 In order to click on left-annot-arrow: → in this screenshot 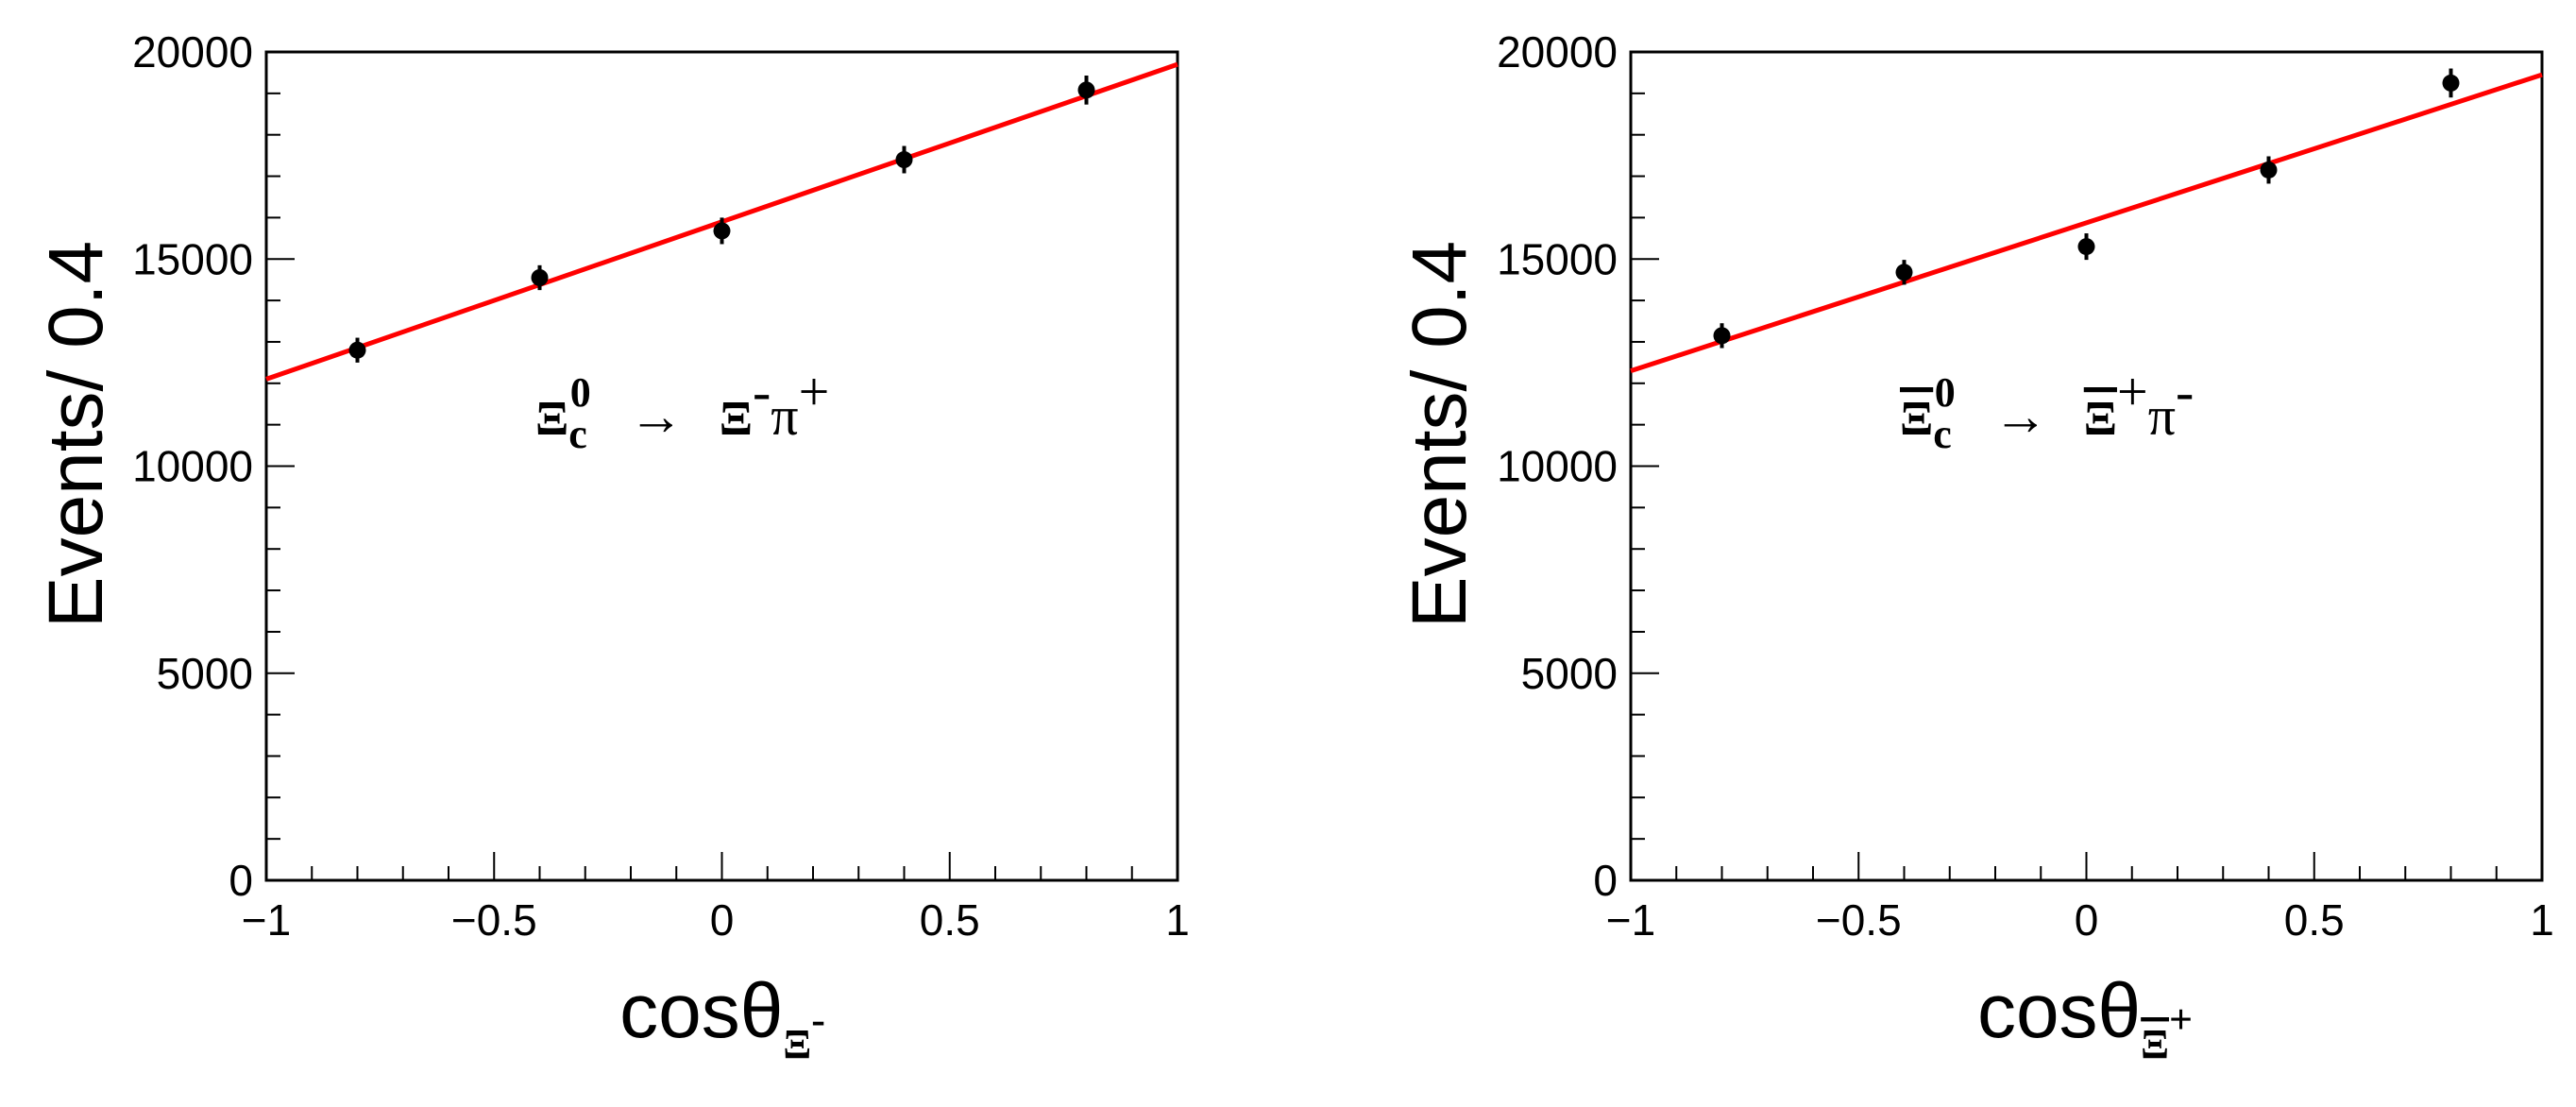, I will do `click(656, 416)`.